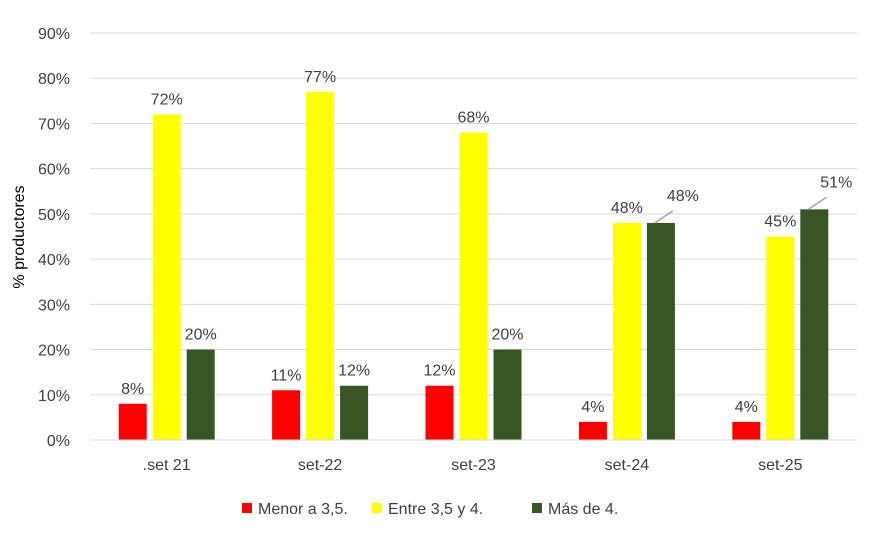  What do you see at coordinates (320, 465) in the screenshot?
I see `x-tick-label: set-22` at bounding box center [320, 465].